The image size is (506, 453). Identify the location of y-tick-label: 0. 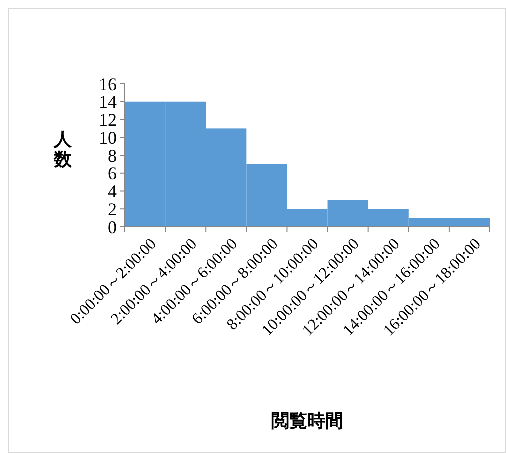
(112, 227).